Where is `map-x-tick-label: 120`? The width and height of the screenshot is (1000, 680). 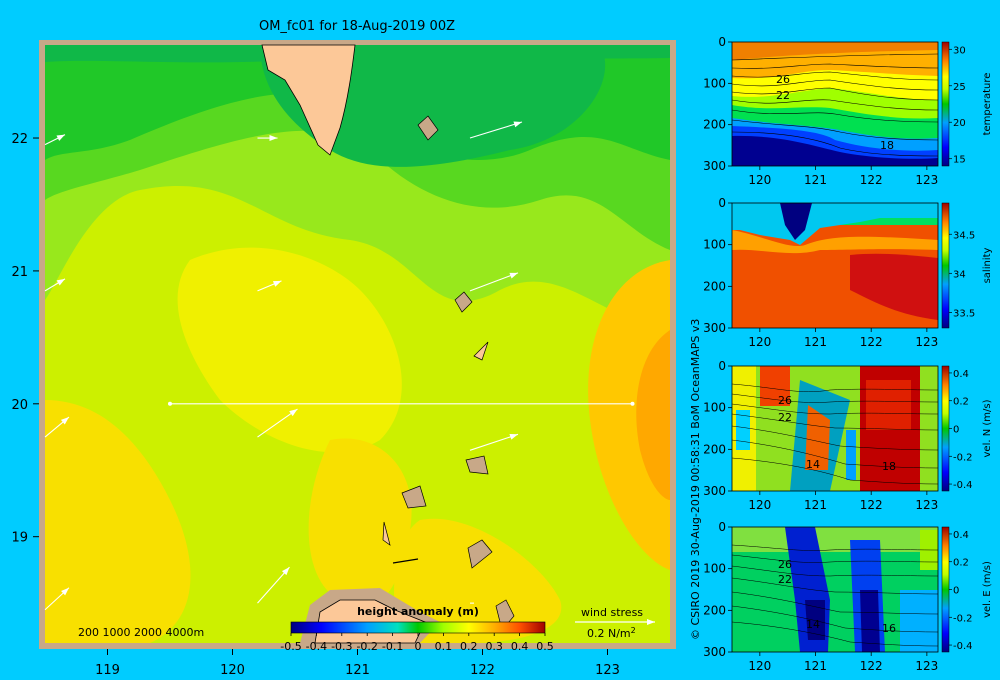 map-x-tick-label: 120 is located at coordinates (232, 670).